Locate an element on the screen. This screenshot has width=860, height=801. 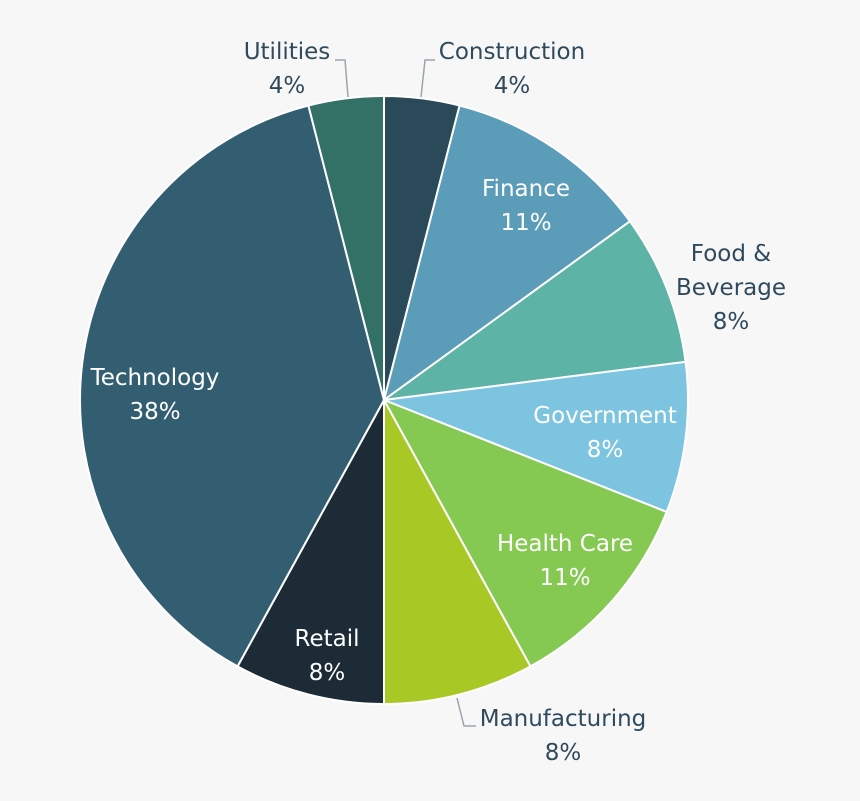
pie-slice-food is located at coordinates (535, 310).